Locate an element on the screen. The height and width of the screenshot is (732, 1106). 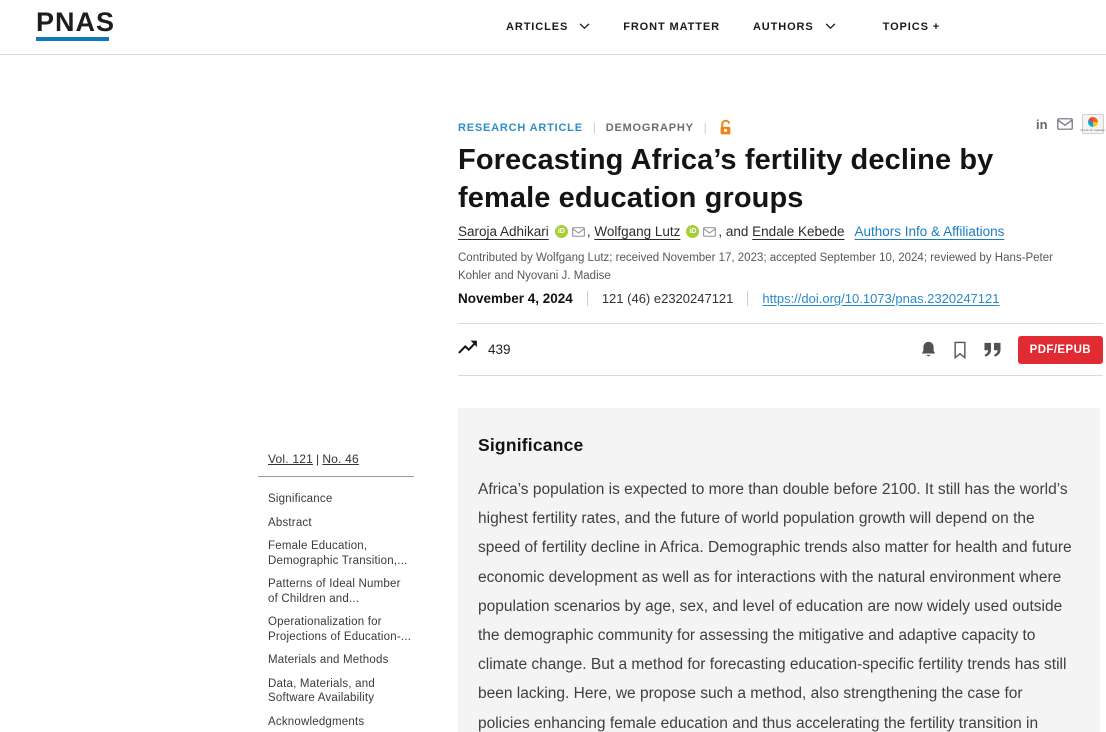
crossmark-logo-icon is located at coordinates (1092, 121).